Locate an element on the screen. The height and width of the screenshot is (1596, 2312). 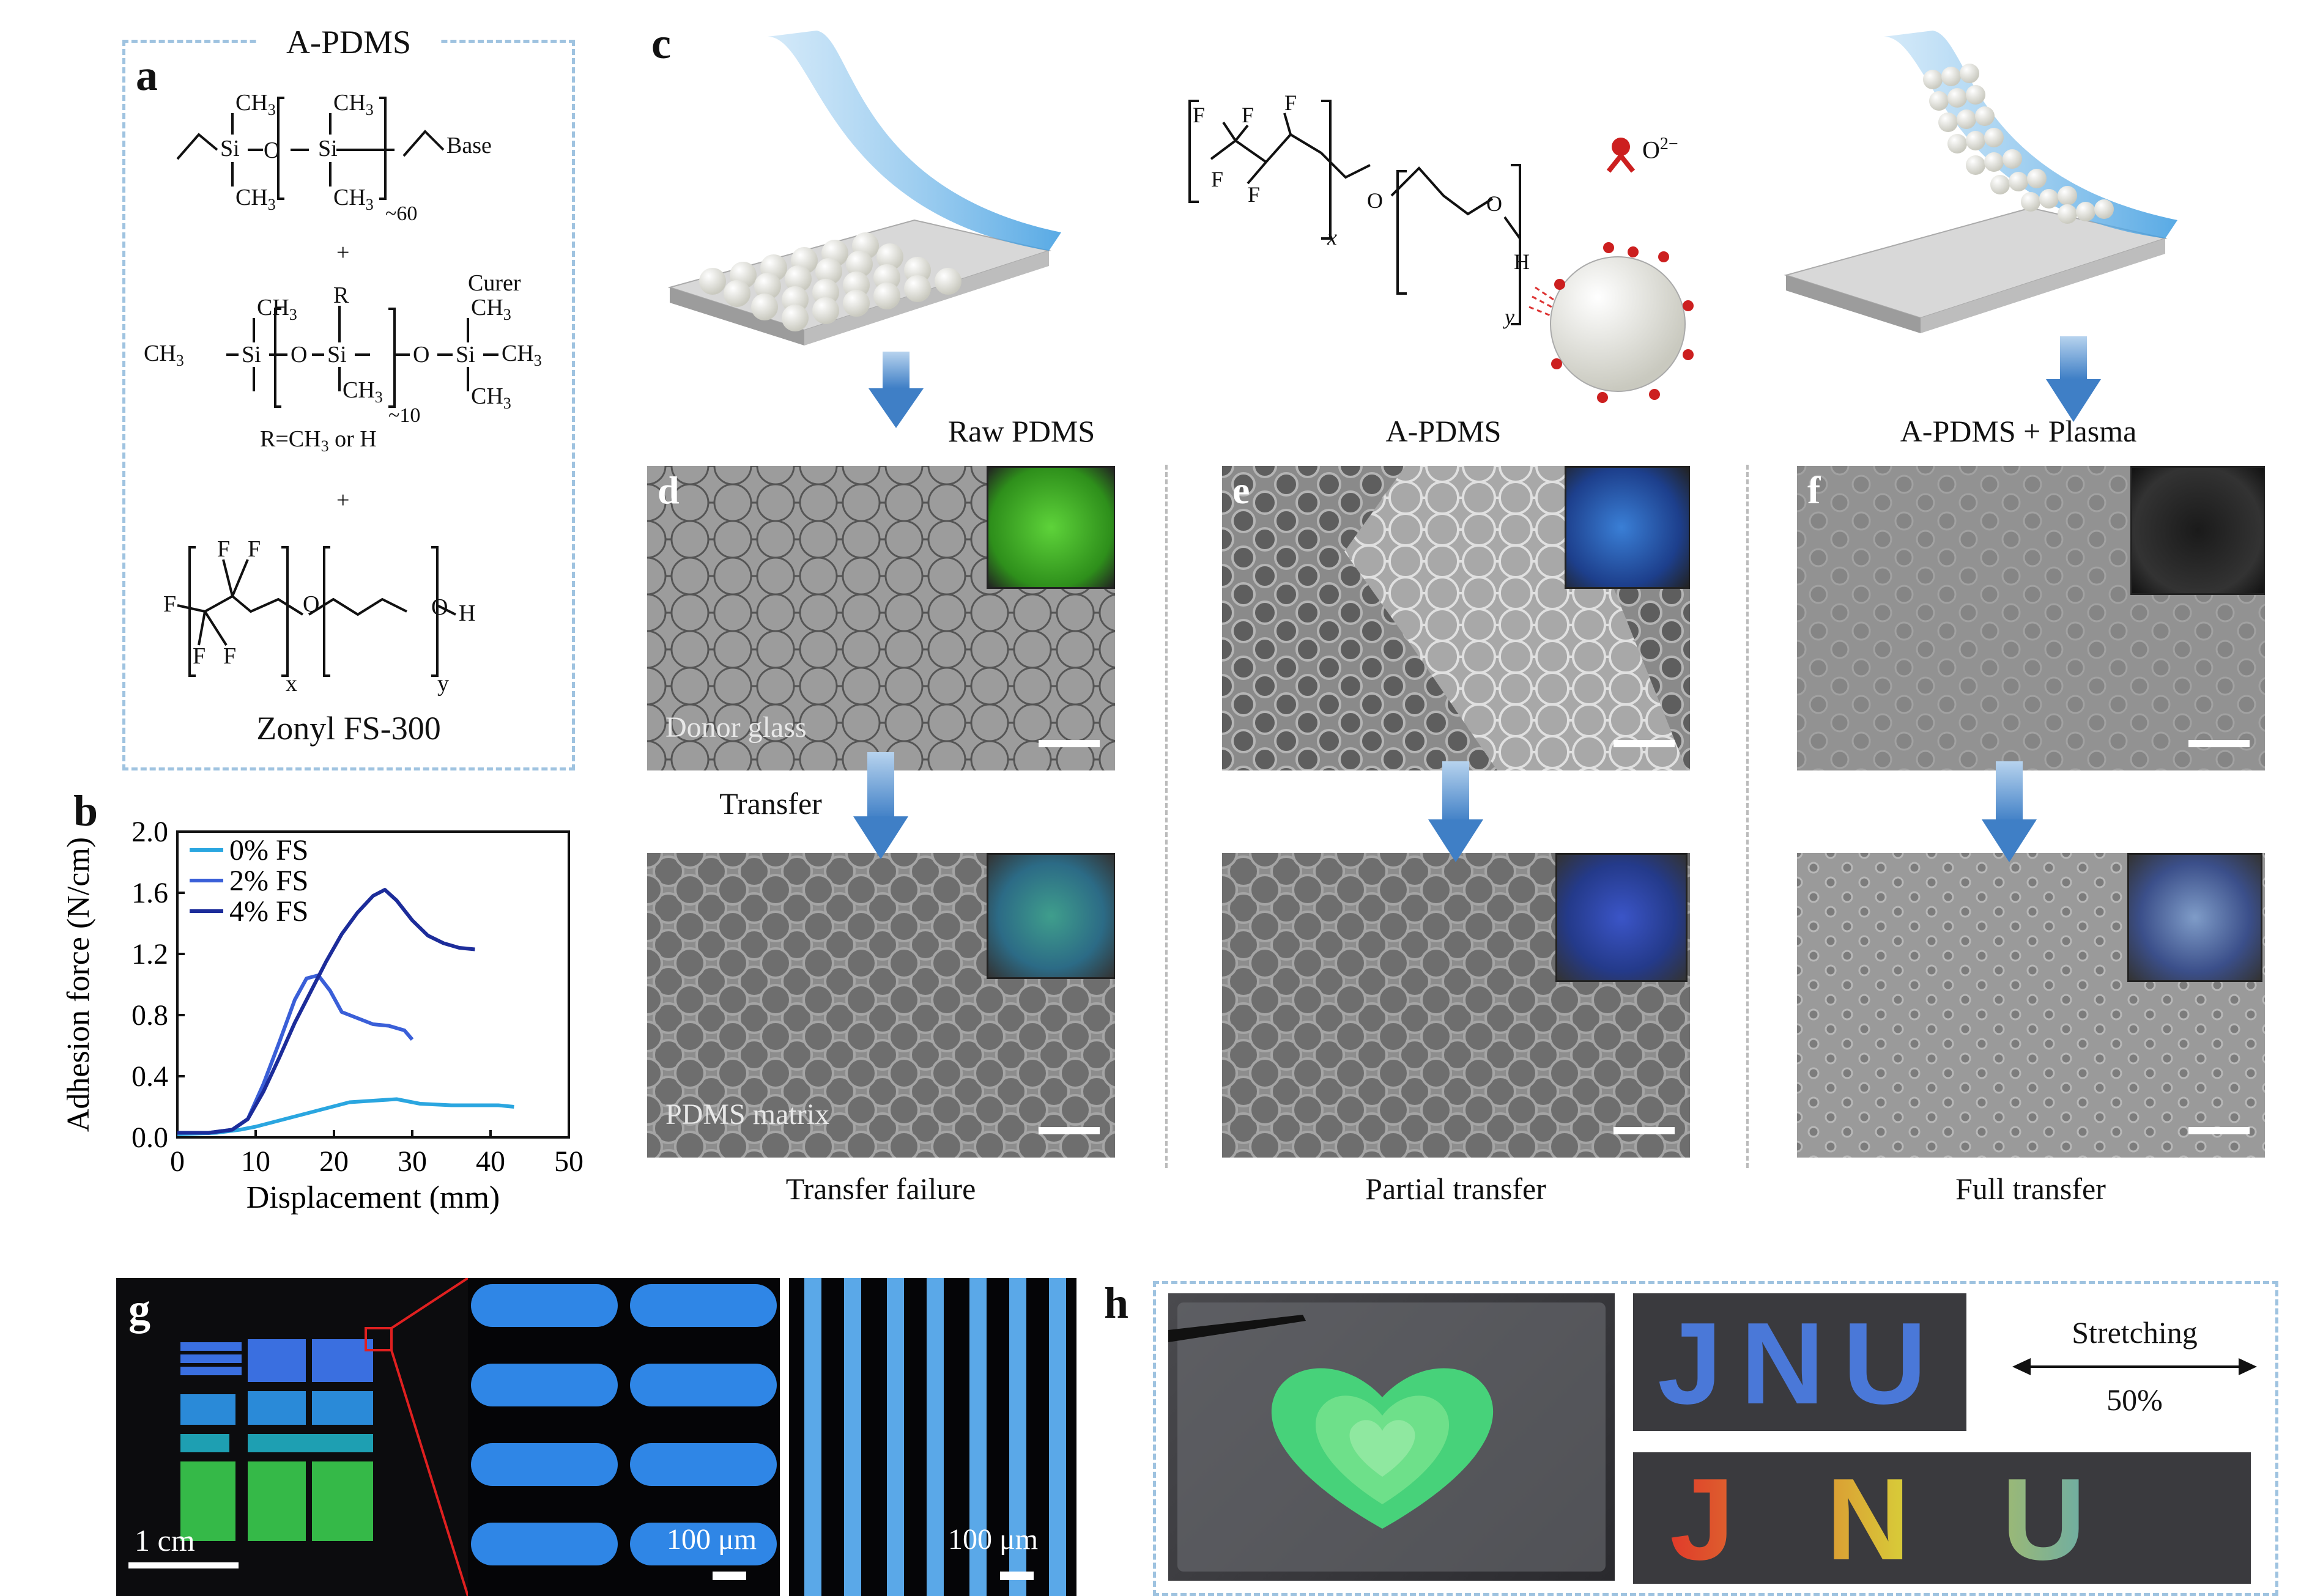
title-a-pdms: A-PDMS is located at coordinates (1444, 431).